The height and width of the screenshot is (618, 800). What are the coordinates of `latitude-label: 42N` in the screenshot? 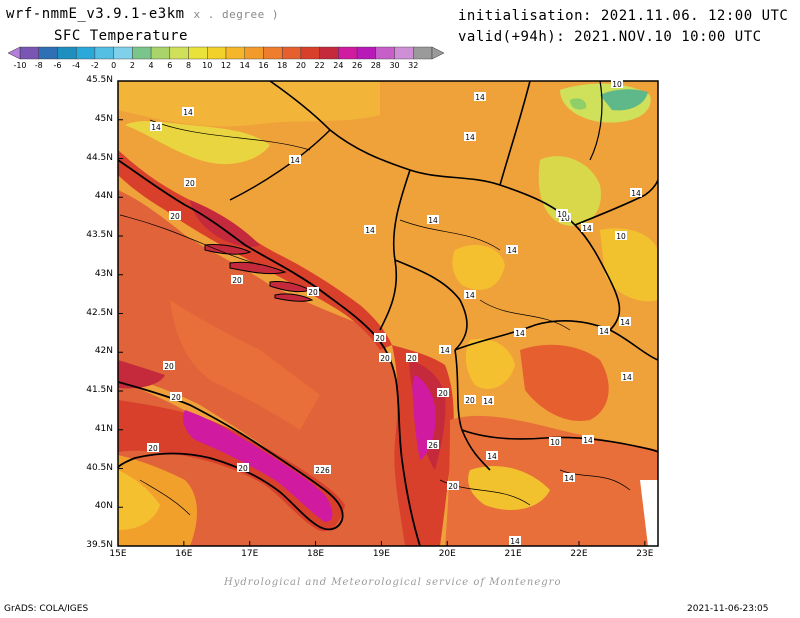 It's located at (103, 351).